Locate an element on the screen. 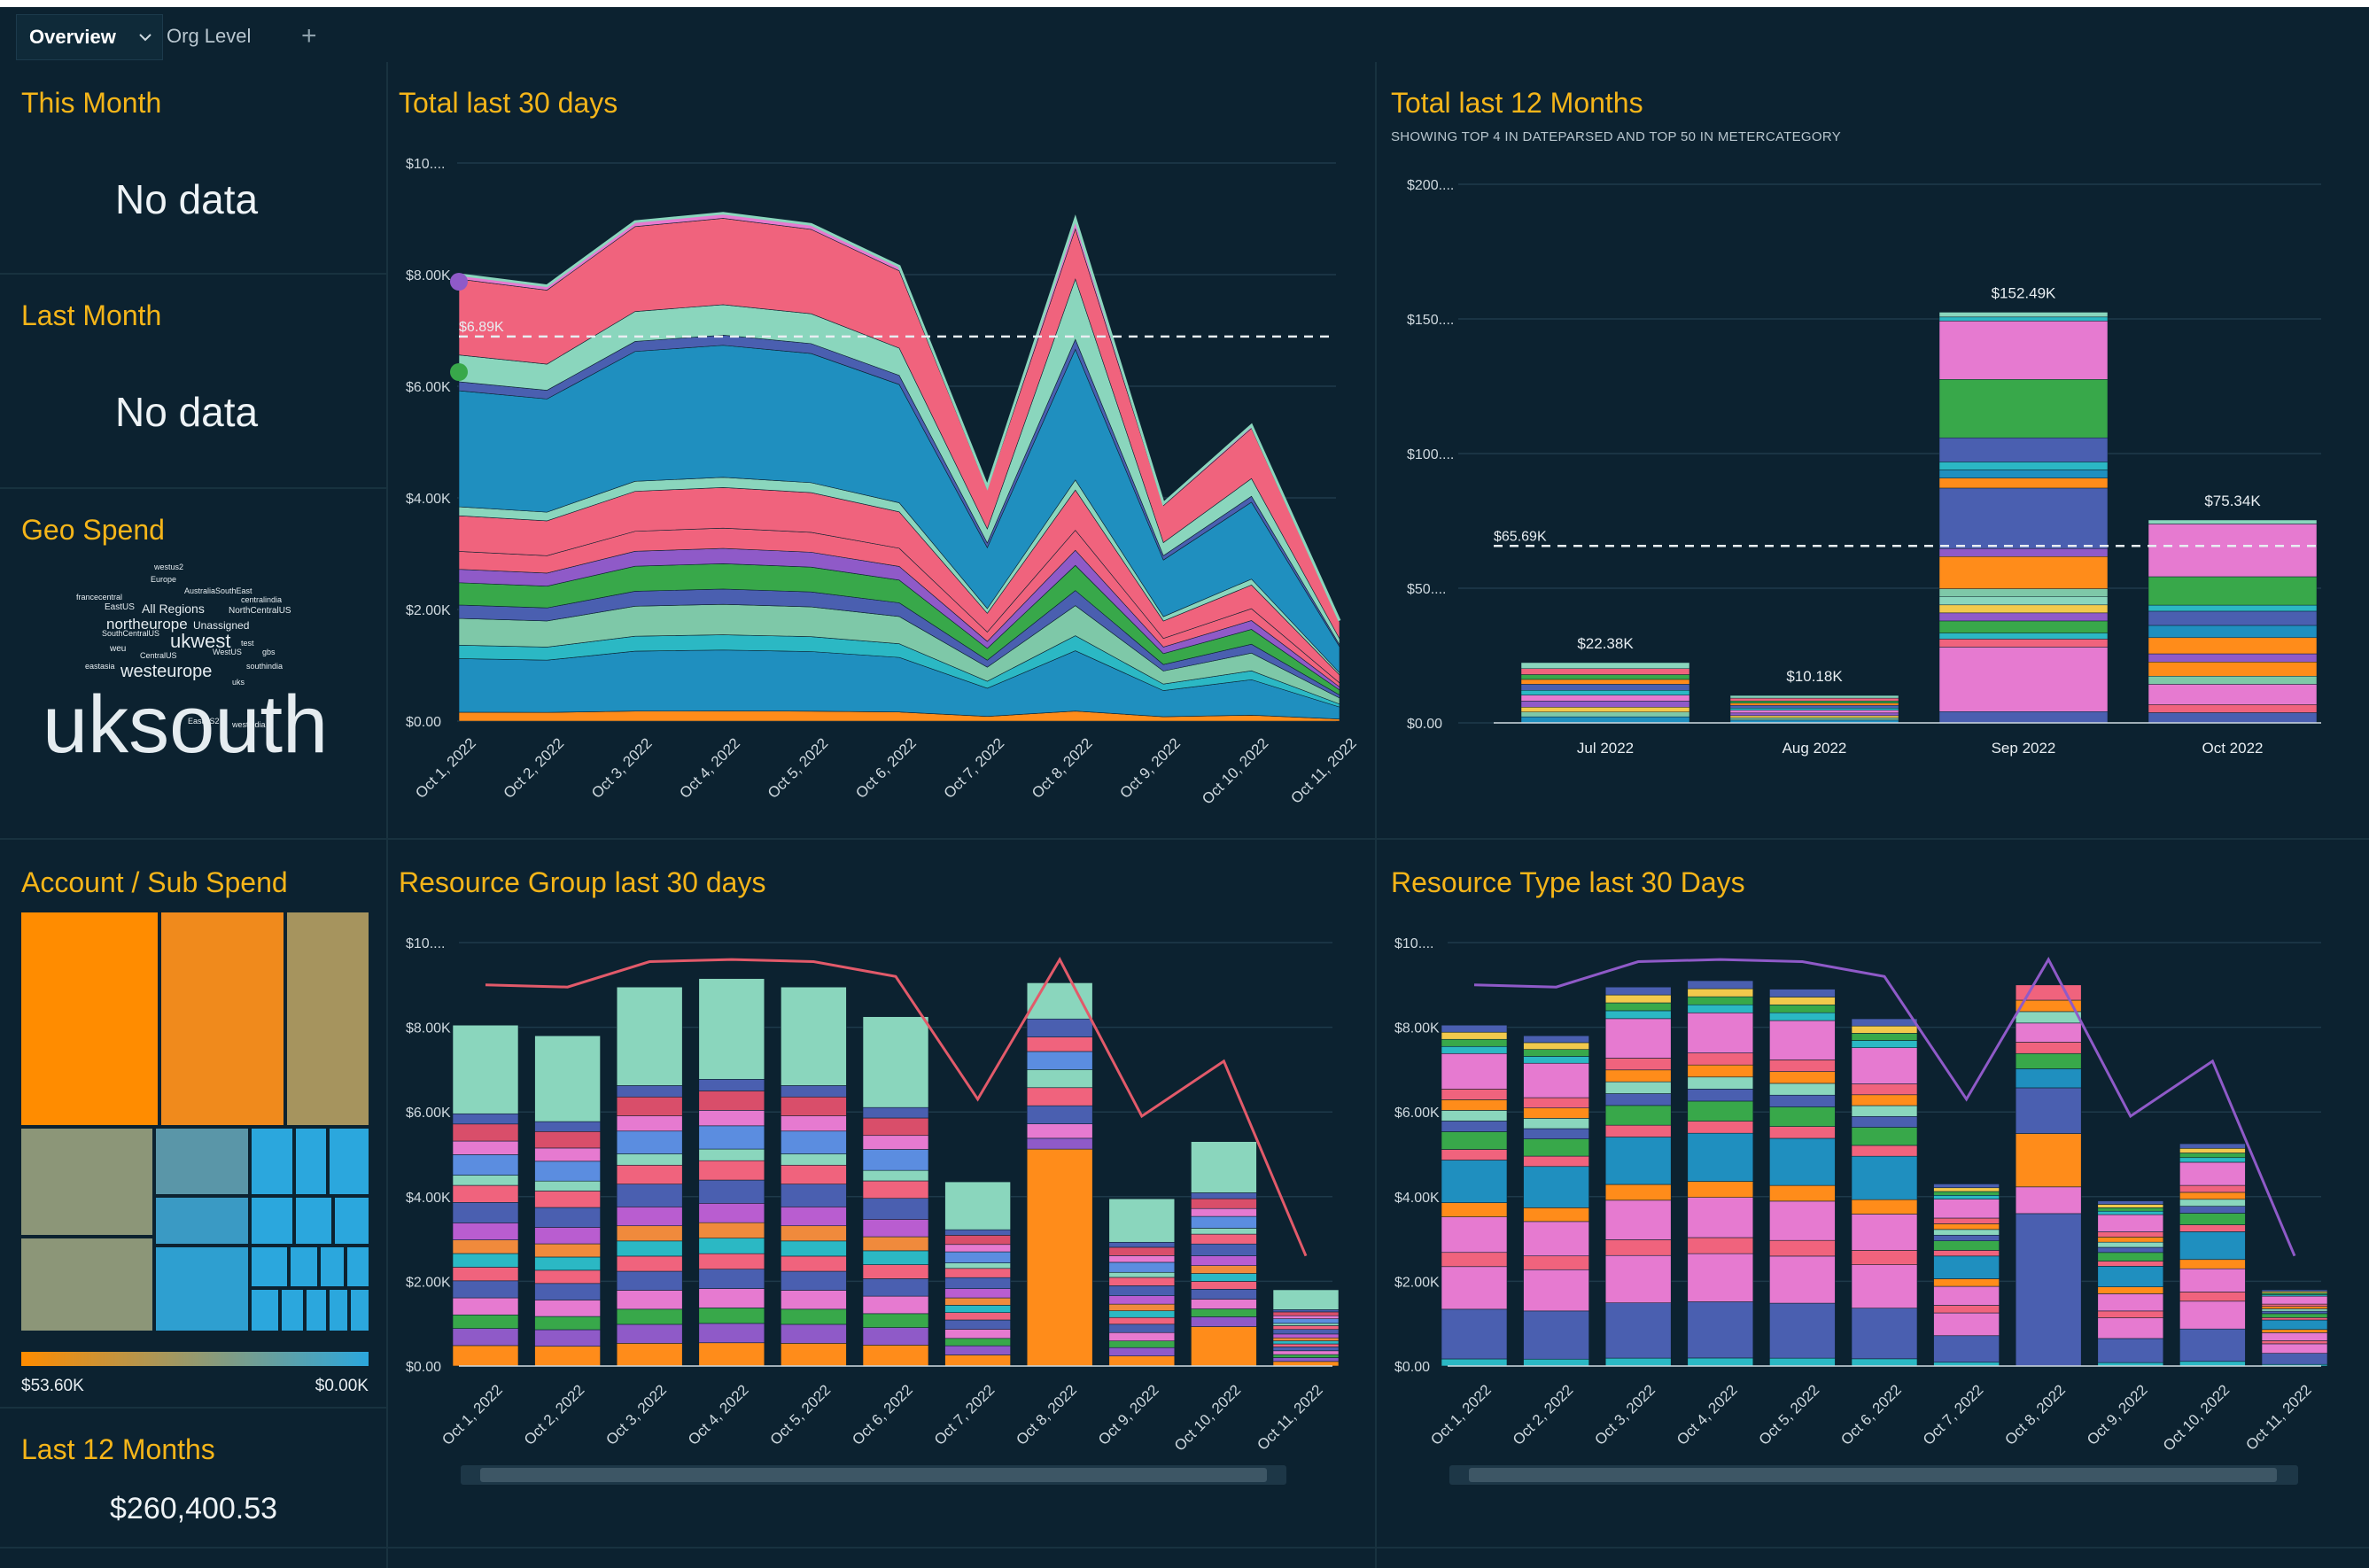 The height and width of the screenshot is (1568, 2369). geo-word: centralindia is located at coordinates (262, 599).